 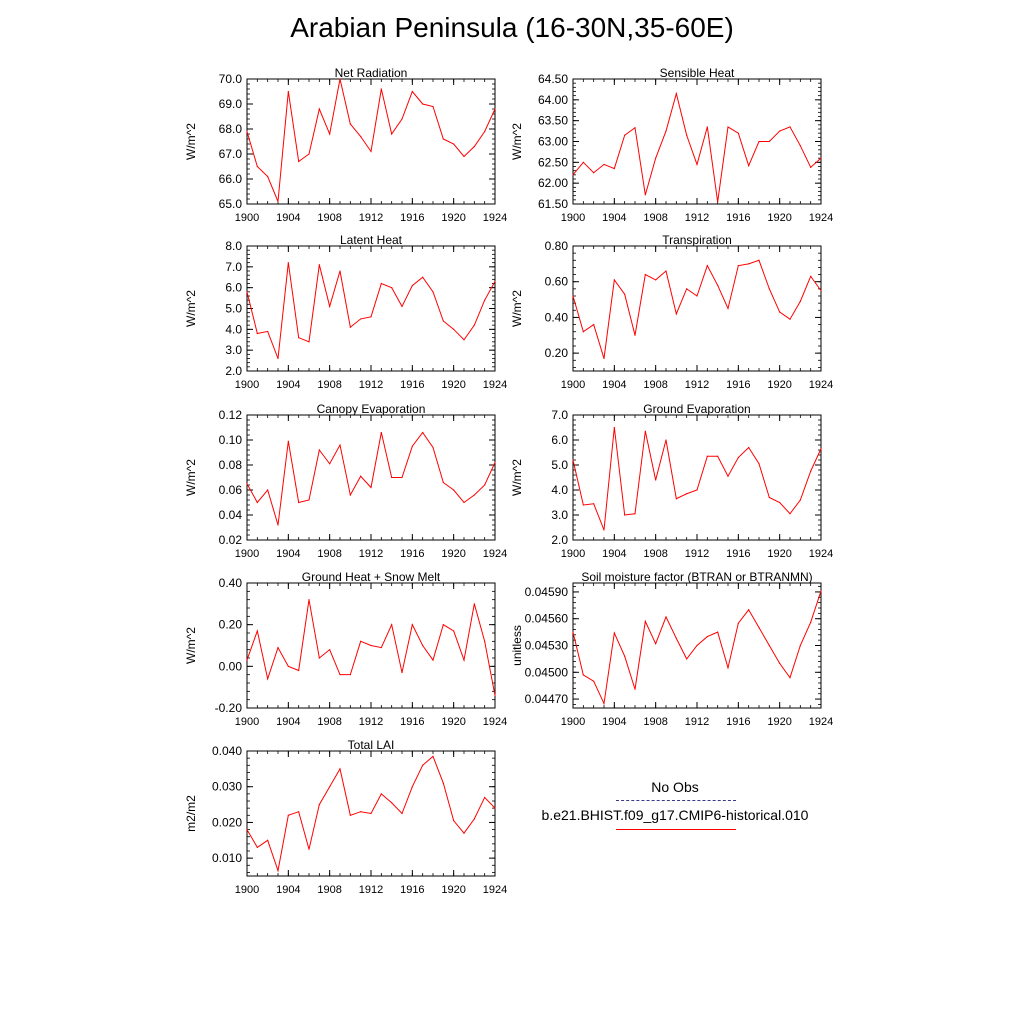 What do you see at coordinates (559, 490) in the screenshot?
I see `panel-6-y-tick-label: 4.0` at bounding box center [559, 490].